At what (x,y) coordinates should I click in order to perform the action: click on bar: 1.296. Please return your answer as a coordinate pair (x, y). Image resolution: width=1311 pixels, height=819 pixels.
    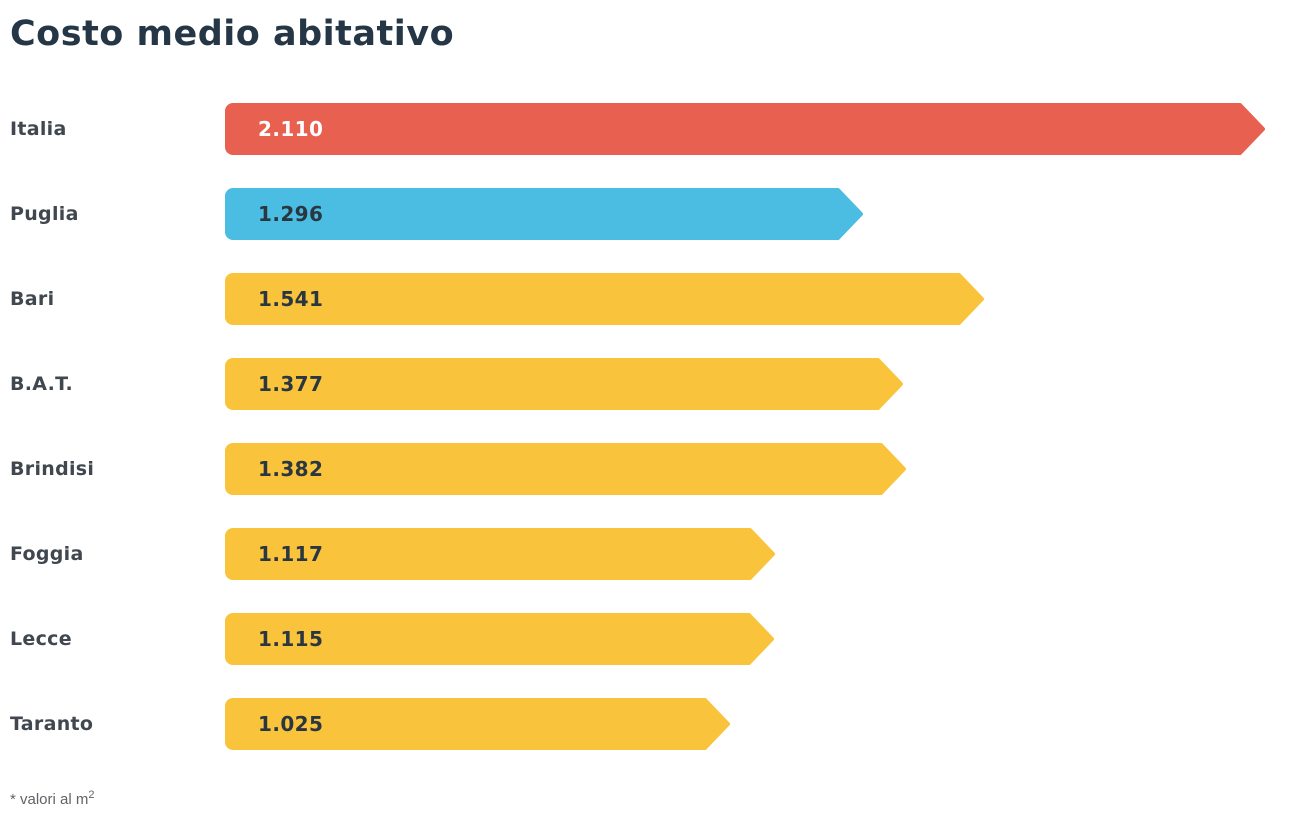
    Looking at the image, I should click on (544, 214).